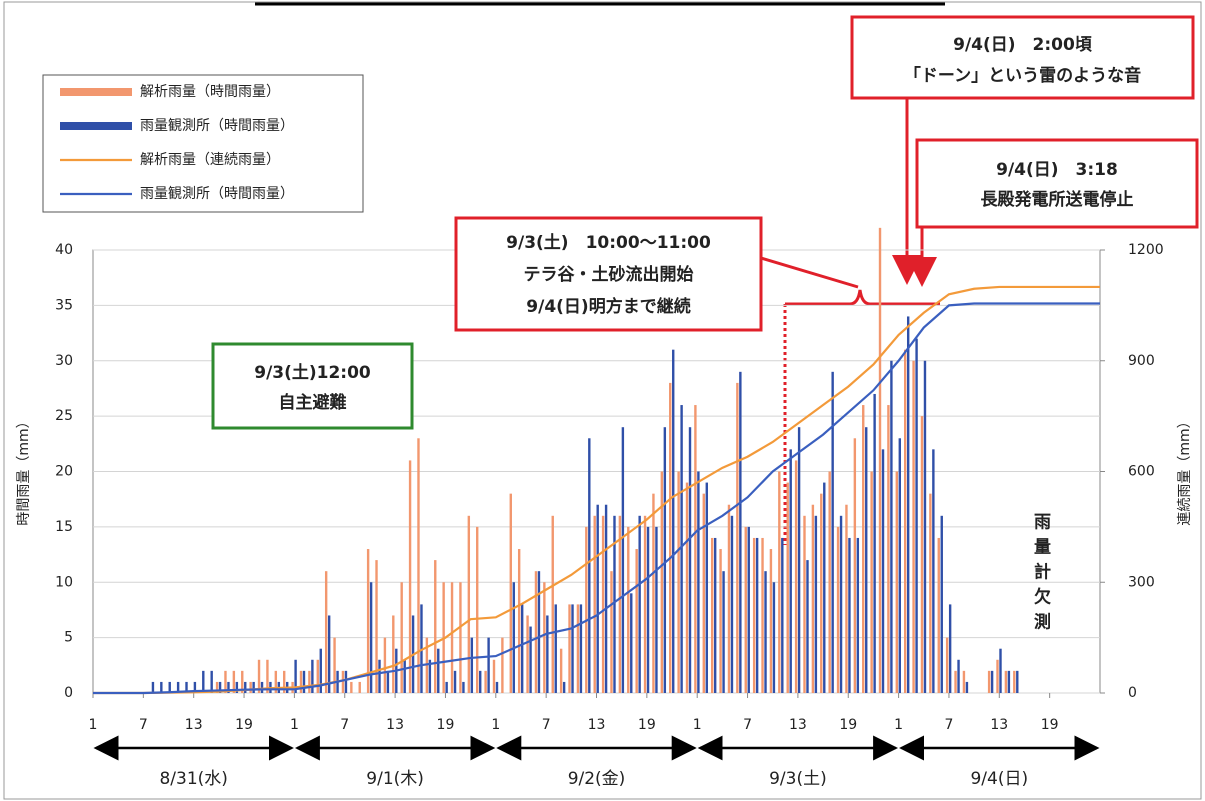 This screenshot has height=801, width=1205. I want to click on day-label: 9/2(金), so click(597, 779).